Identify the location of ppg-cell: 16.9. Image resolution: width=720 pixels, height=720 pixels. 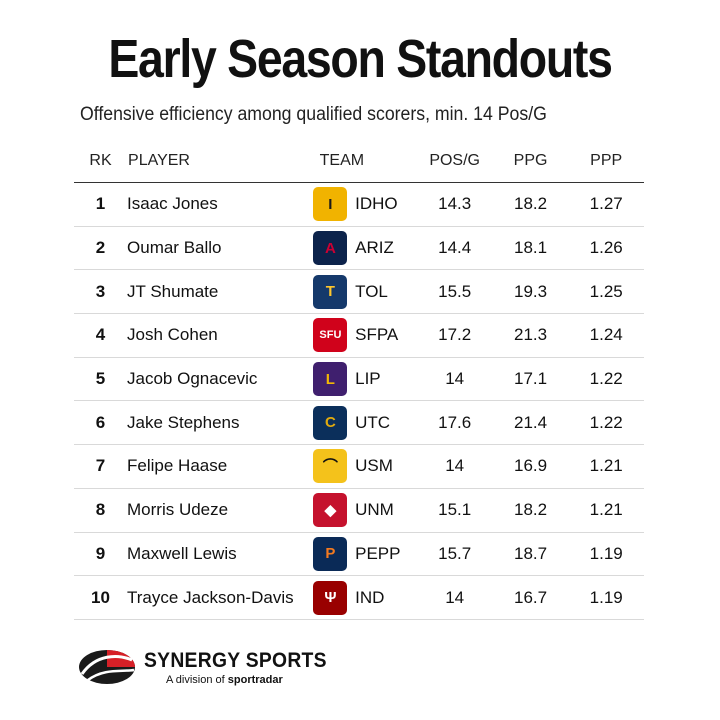
(530, 466).